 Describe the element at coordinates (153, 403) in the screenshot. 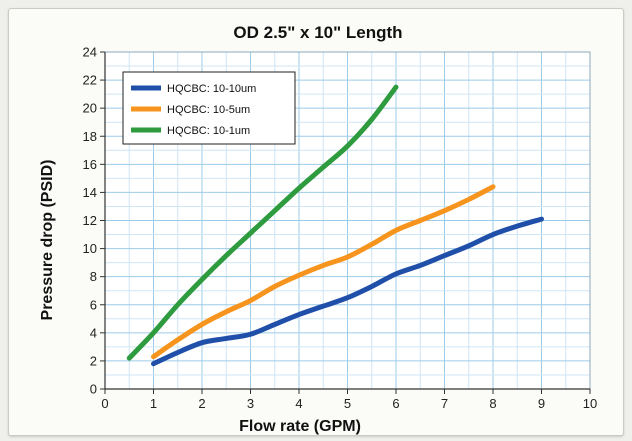

I see `x-tick-label: 1` at that location.